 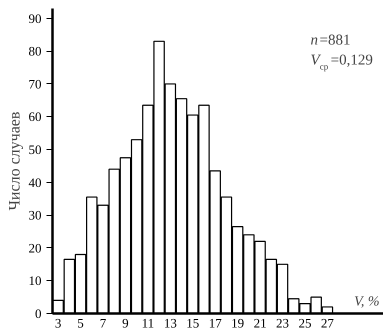 I want to click on x-tick-label: 7, so click(x=103, y=323).